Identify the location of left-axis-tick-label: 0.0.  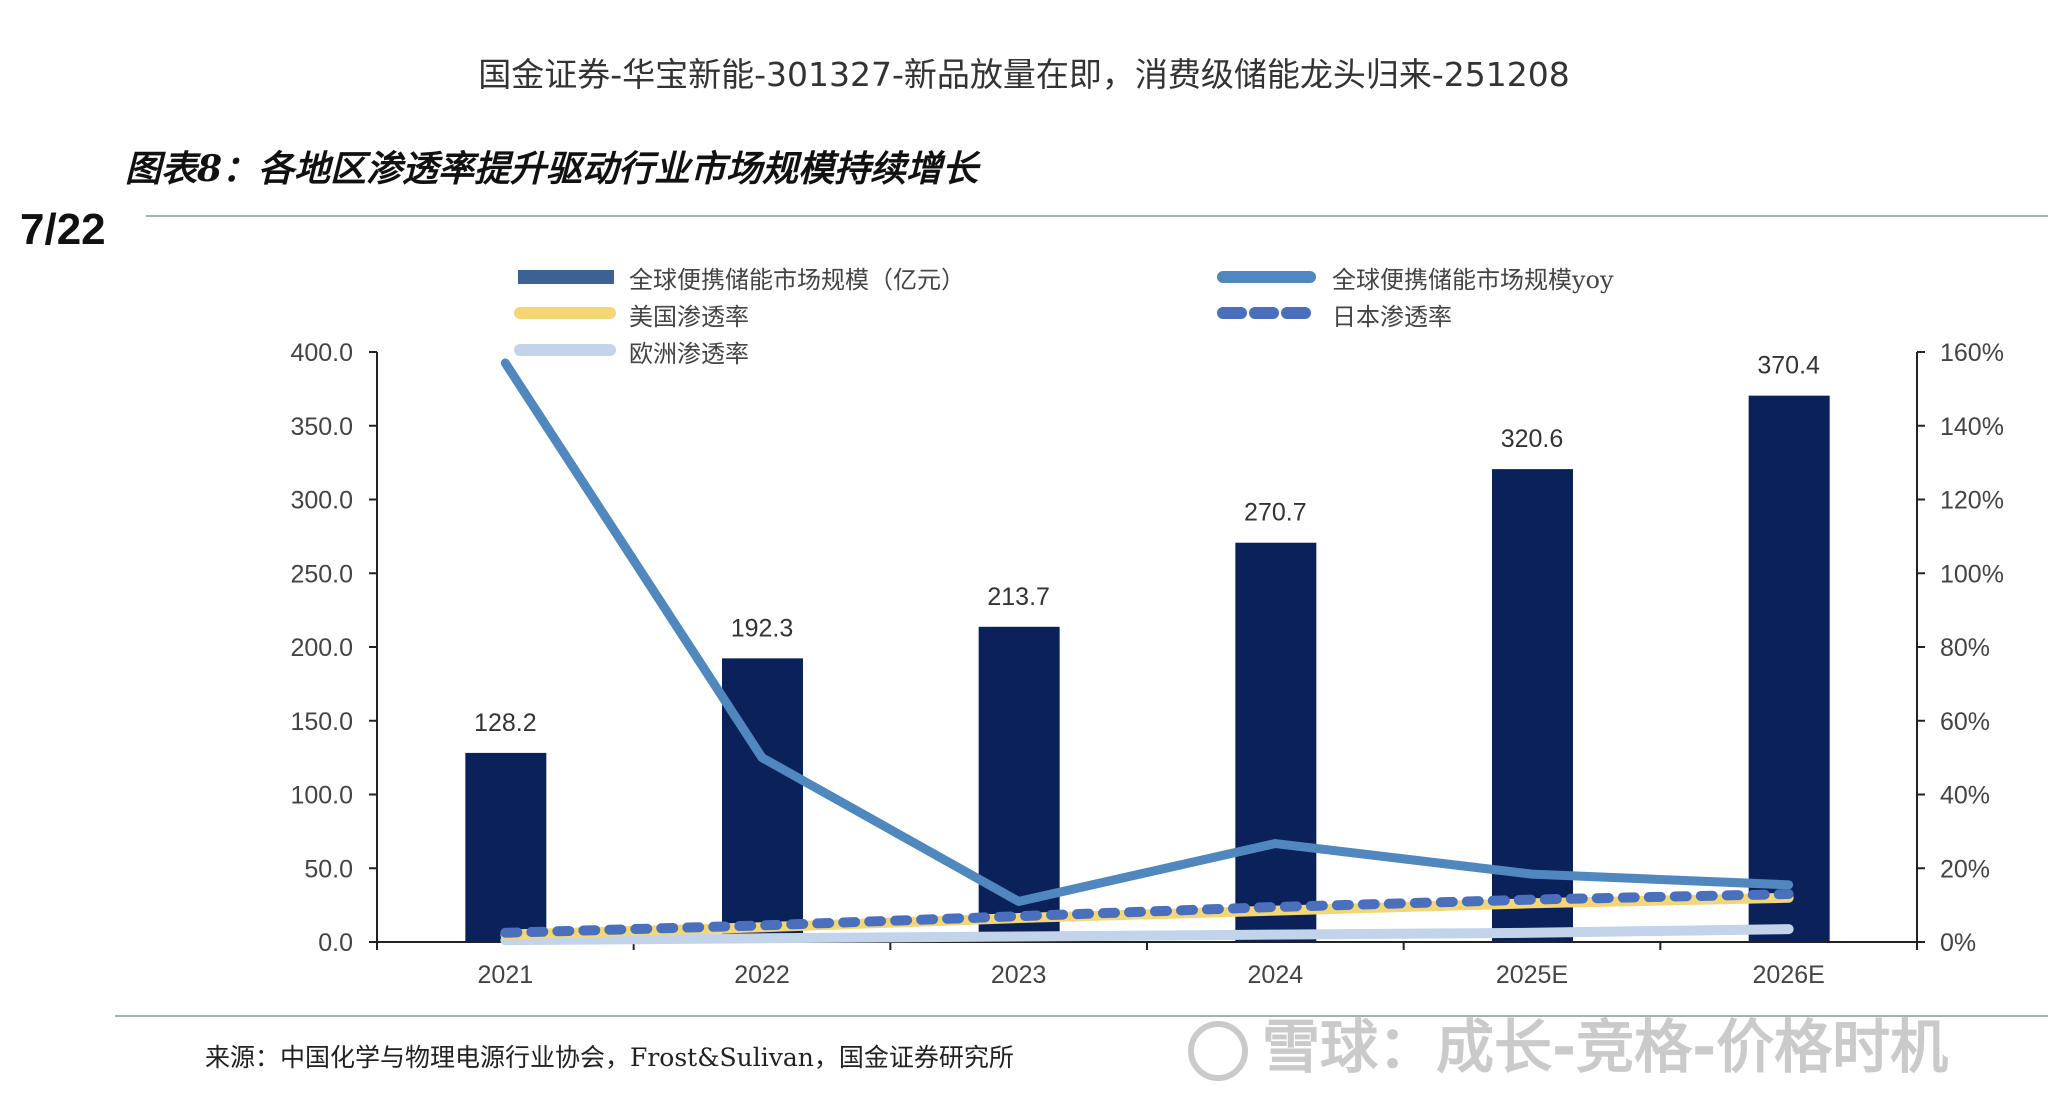
(335, 943).